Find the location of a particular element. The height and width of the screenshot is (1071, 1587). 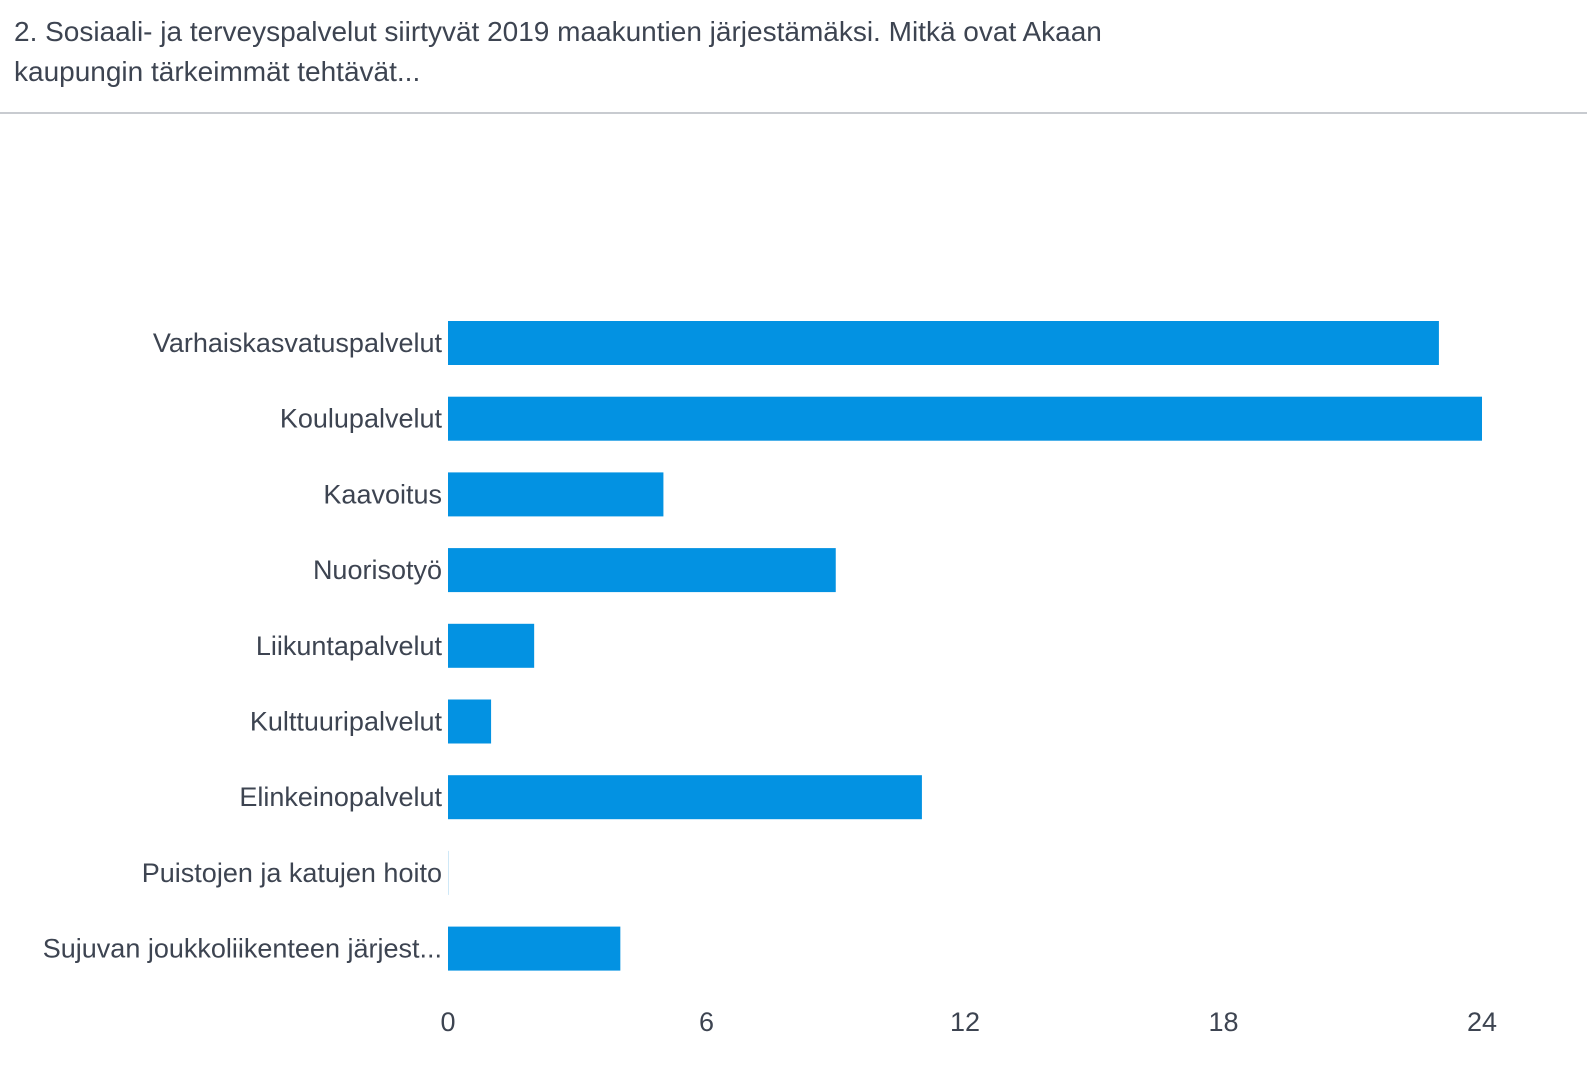

header-divider is located at coordinates (793, 113).